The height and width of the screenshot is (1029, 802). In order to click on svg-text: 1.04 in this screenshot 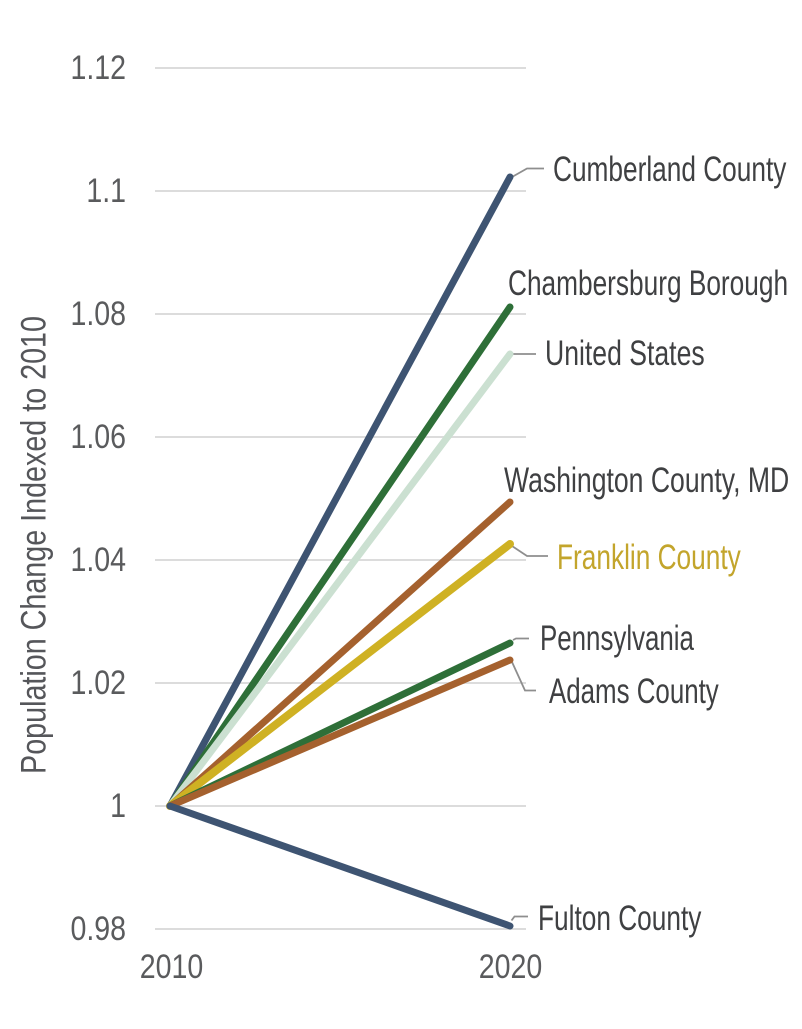, I will do `click(98, 560)`.